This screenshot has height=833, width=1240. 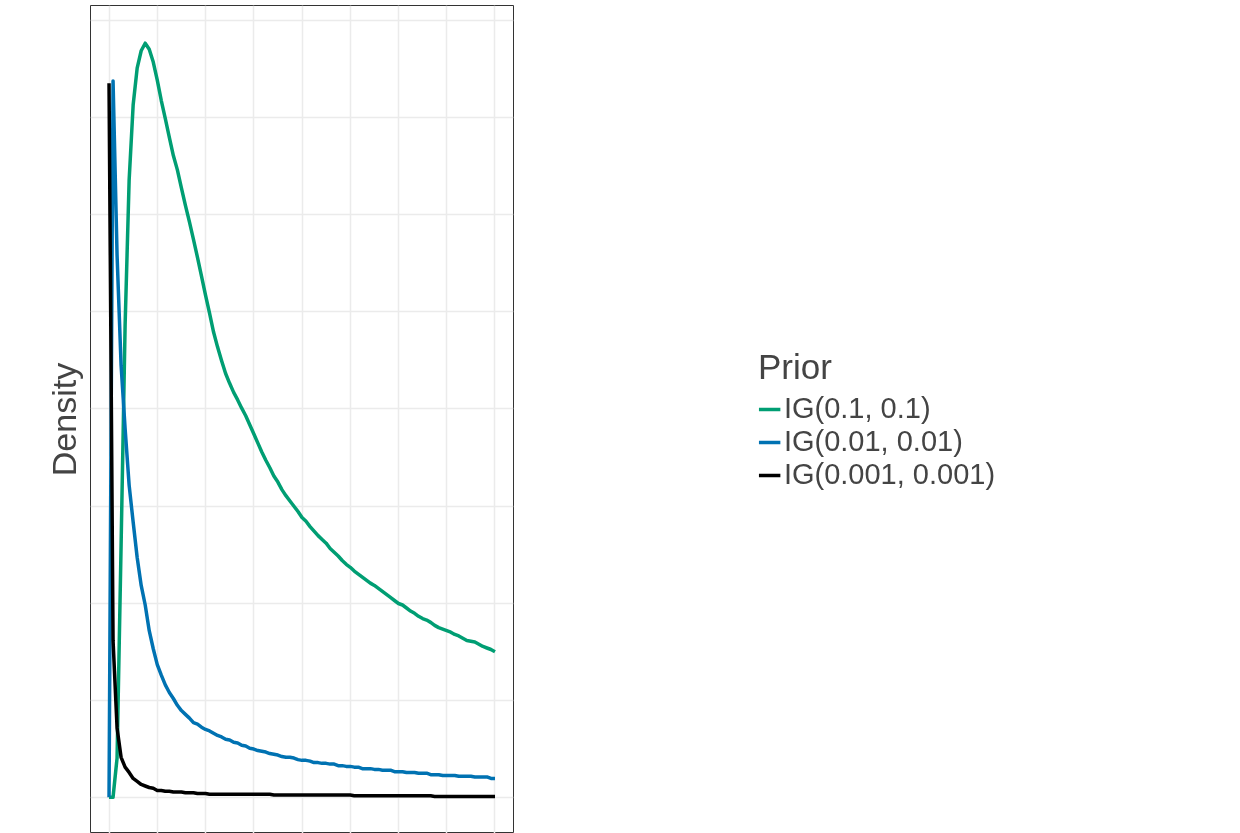 What do you see at coordinates (63, 419) in the screenshot?
I see `y-axis-title: Density` at bounding box center [63, 419].